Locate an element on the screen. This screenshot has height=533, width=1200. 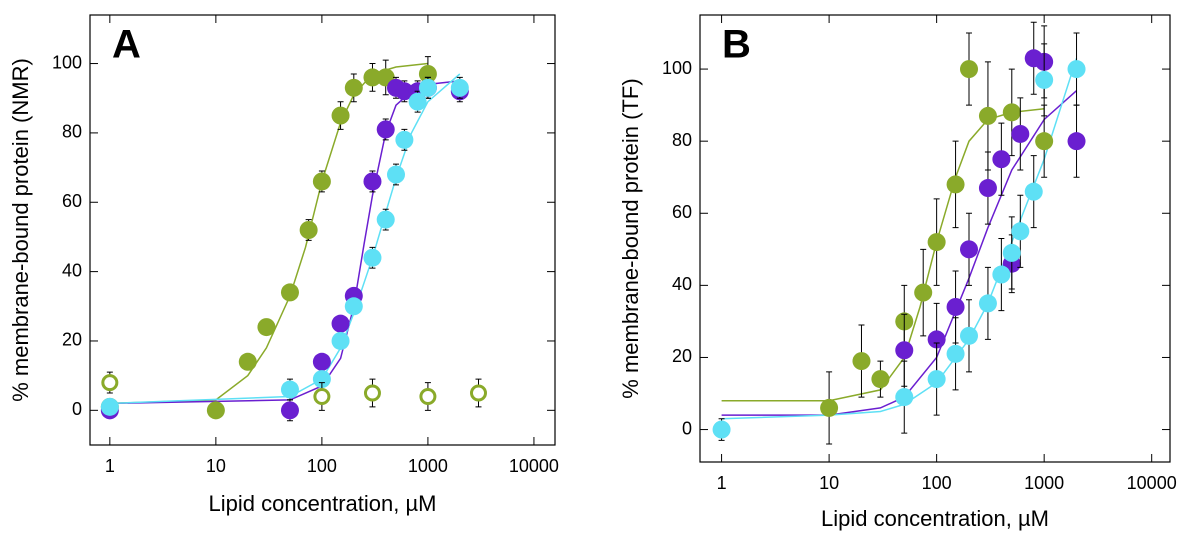
y-axis-label: % membrane-bound protein (NMR) is located at coordinates (20, 230).